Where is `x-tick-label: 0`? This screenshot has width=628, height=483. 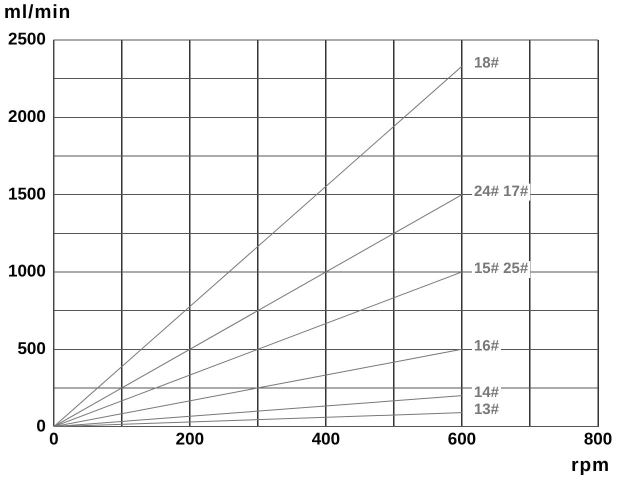
x-tick-label: 0 is located at coordinates (54, 438).